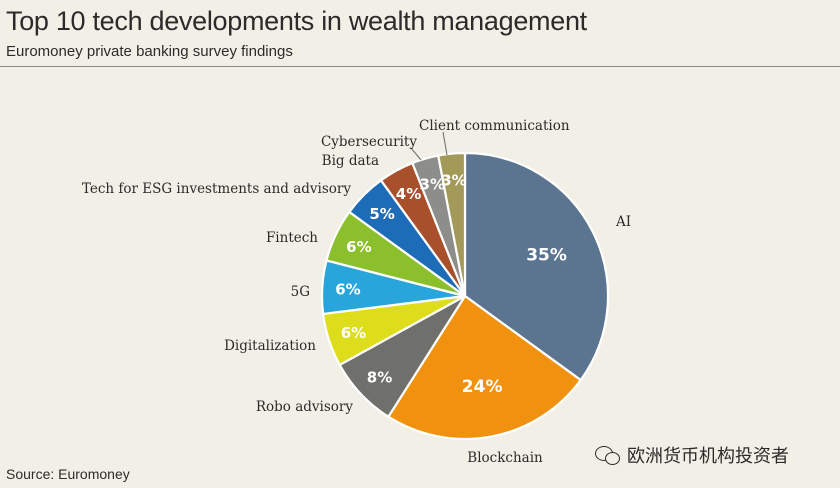 This screenshot has height=488, width=840. Describe the element at coordinates (369, 142) in the screenshot. I see `slice-category-label: Cybersecurity` at that location.